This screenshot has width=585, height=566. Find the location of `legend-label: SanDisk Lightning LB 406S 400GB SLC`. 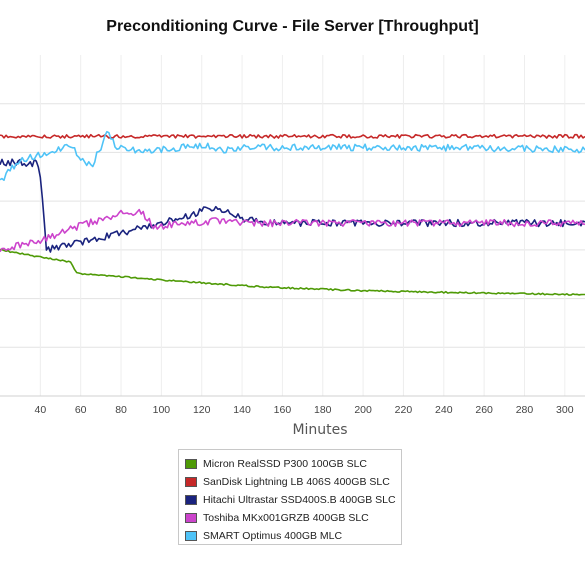

legend-label: SanDisk Lightning LB 406S 400GB SLC is located at coordinates (296, 482).